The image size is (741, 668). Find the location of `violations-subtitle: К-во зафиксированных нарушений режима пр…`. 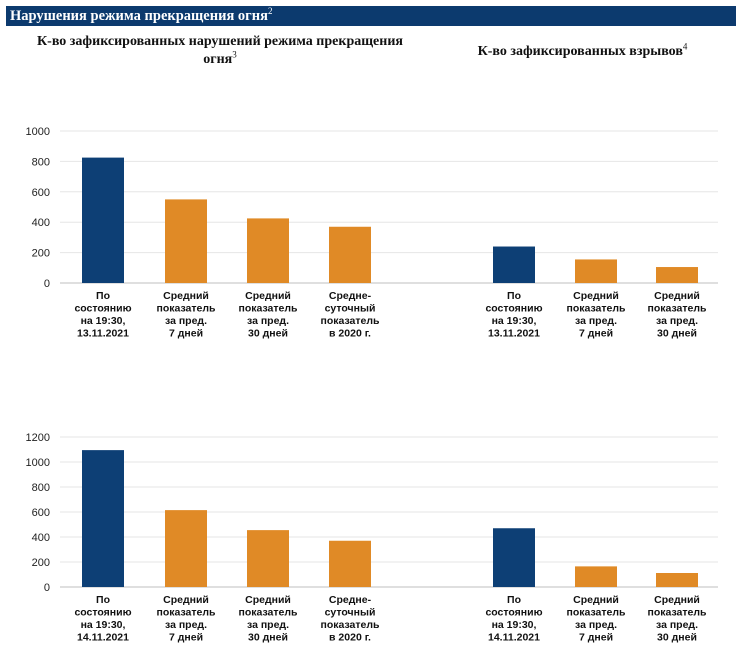

violations-subtitle: К-во зафиксированных нарушений режима пр… is located at coordinates (220, 51).